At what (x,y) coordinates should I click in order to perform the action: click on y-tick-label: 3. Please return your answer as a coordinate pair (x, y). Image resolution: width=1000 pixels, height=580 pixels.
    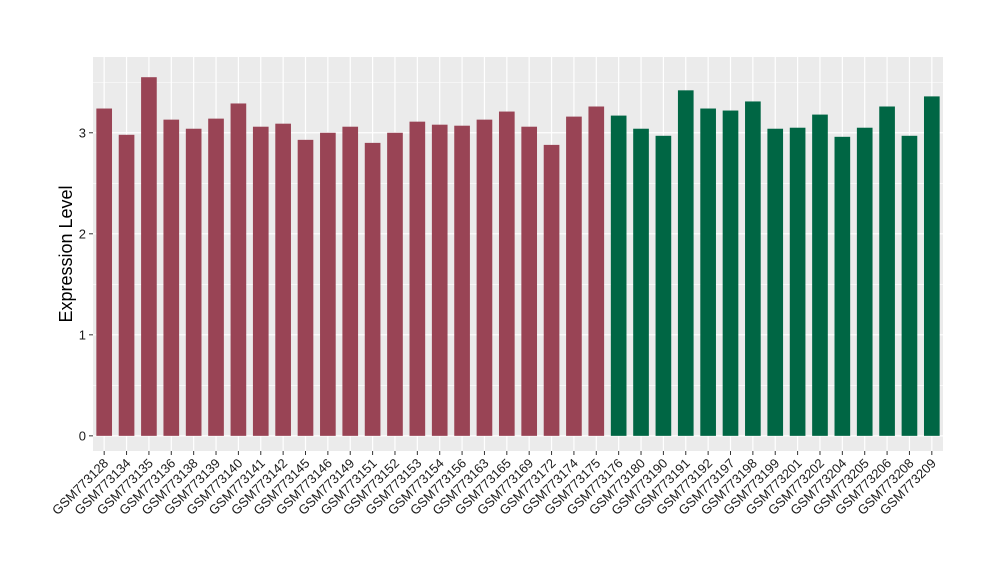
    Looking at the image, I should click on (82, 132).